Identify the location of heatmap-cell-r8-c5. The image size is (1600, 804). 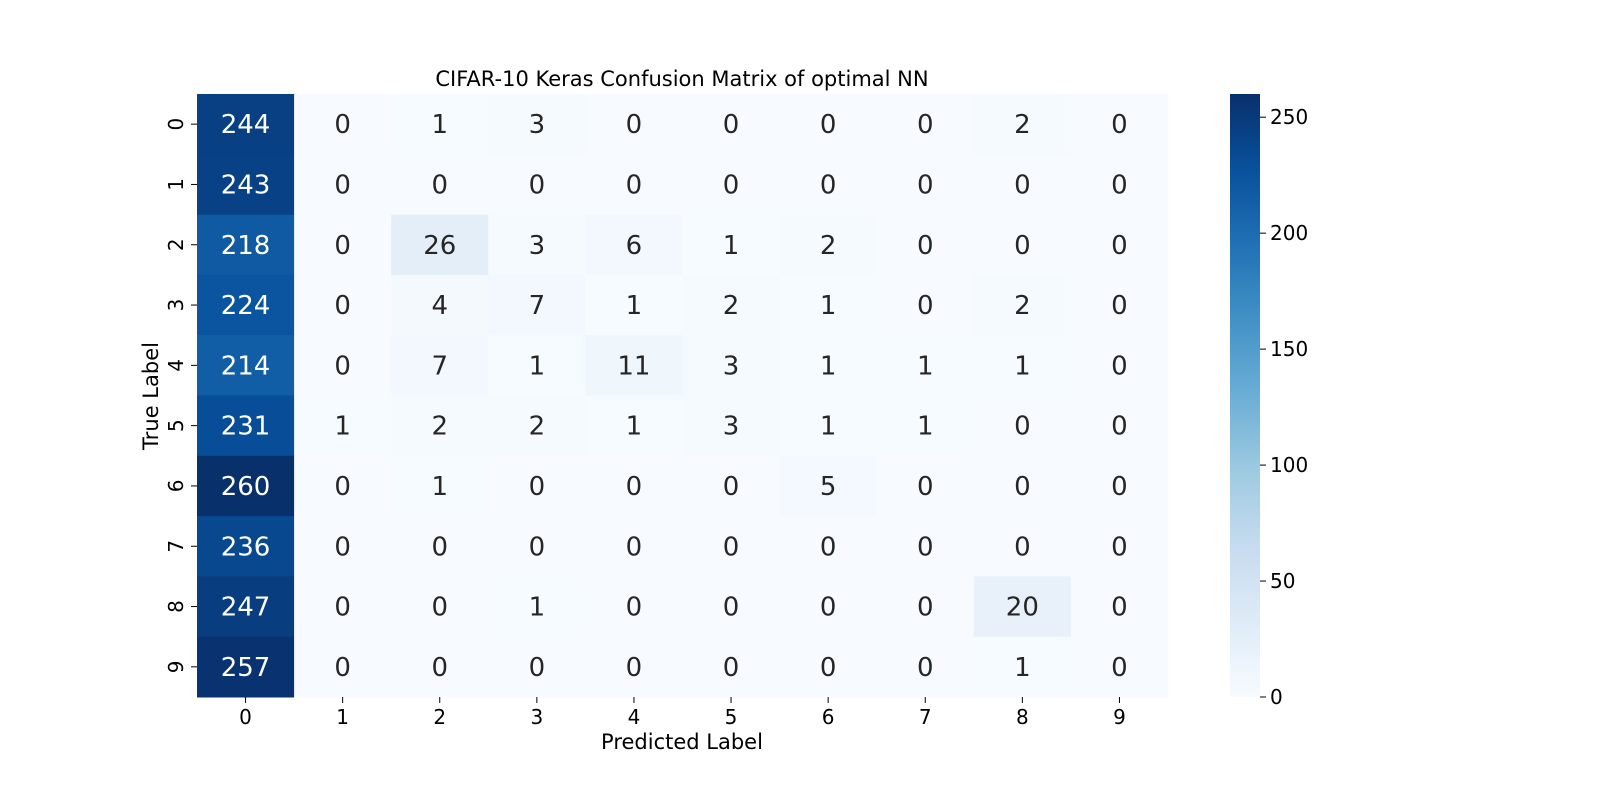
(731, 607).